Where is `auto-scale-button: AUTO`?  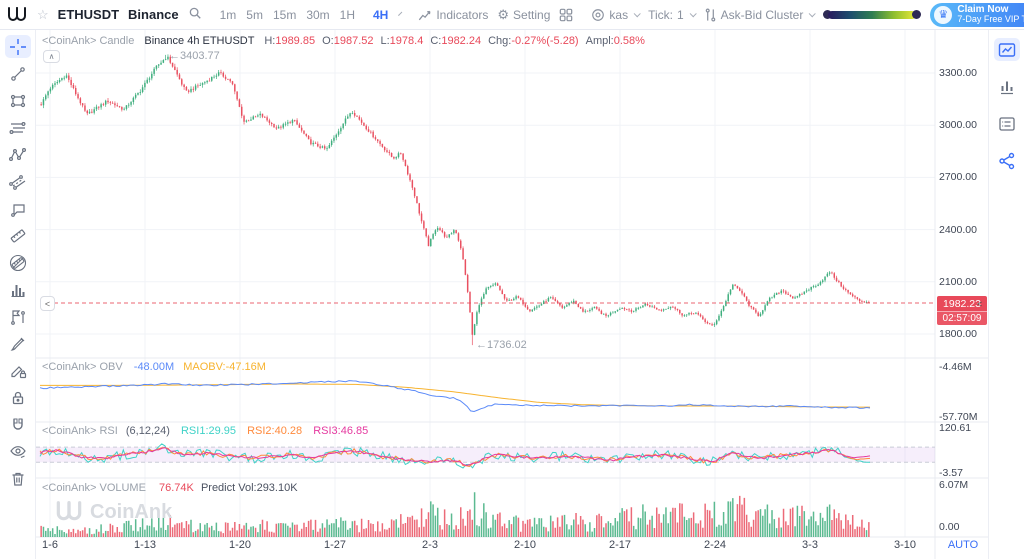
auto-scale-button: AUTO is located at coordinates (963, 545).